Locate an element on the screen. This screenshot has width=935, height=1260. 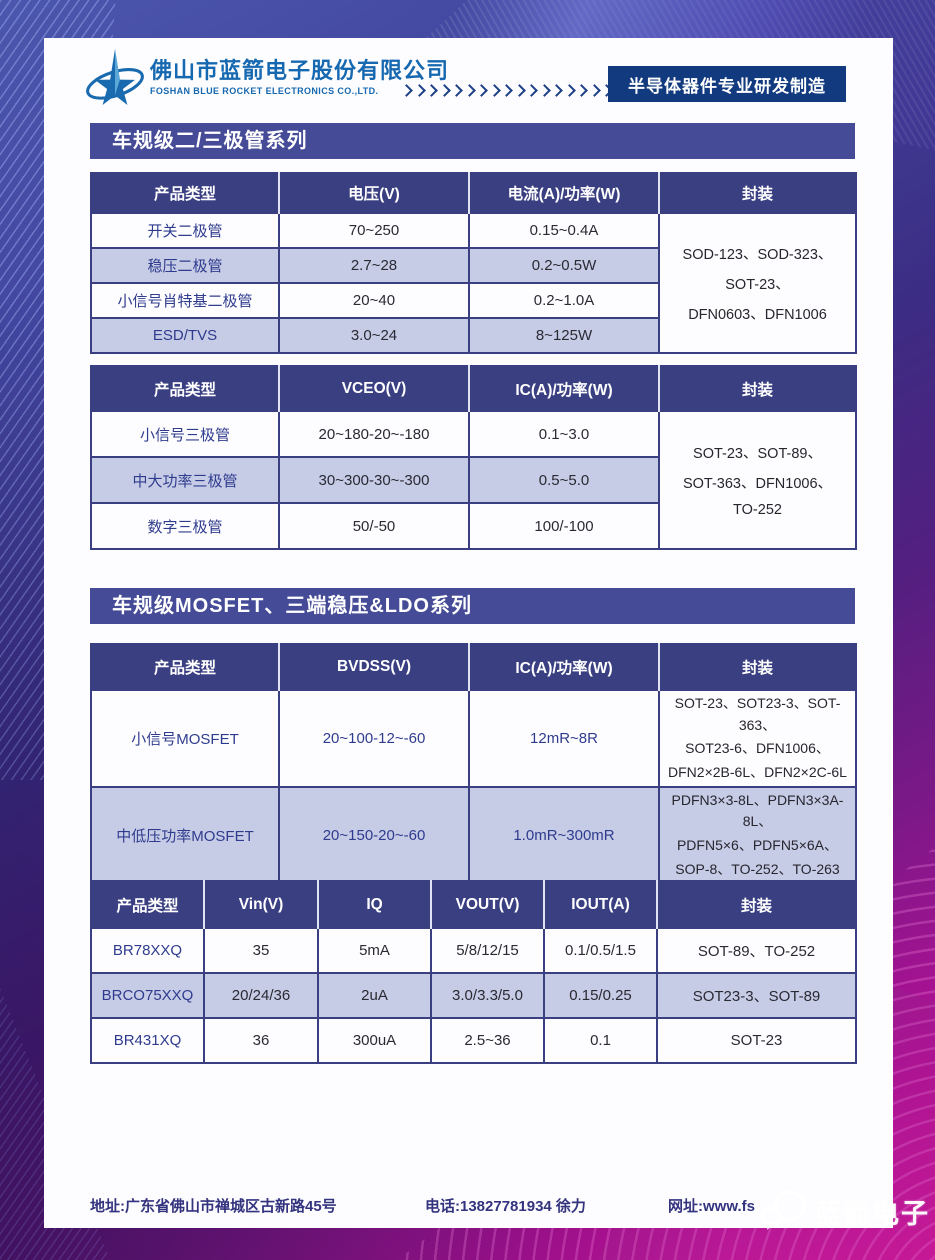
product-type-cell: 中低压功率MOSFET is located at coordinates (185, 835).